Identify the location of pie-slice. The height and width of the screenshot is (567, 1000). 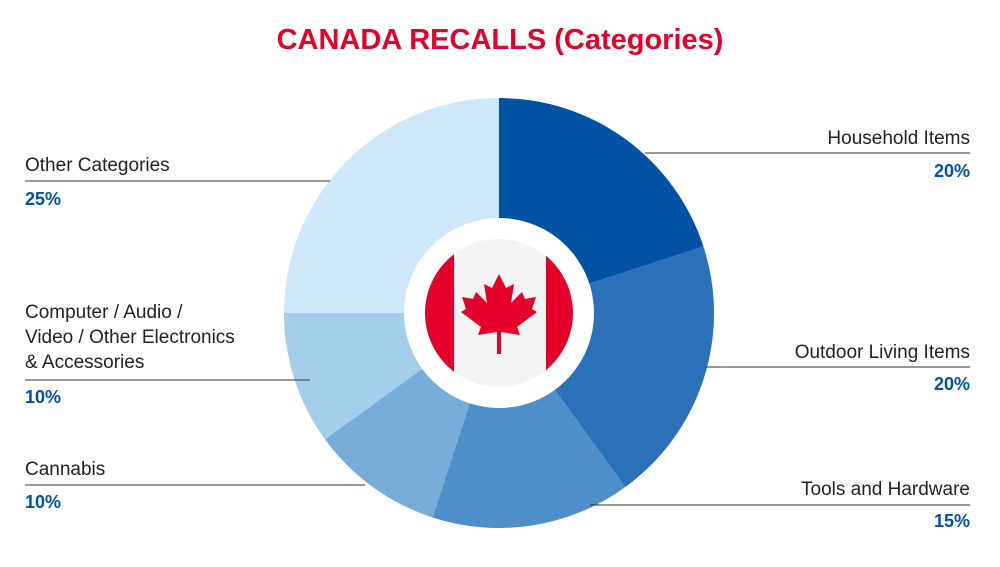
(529, 420).